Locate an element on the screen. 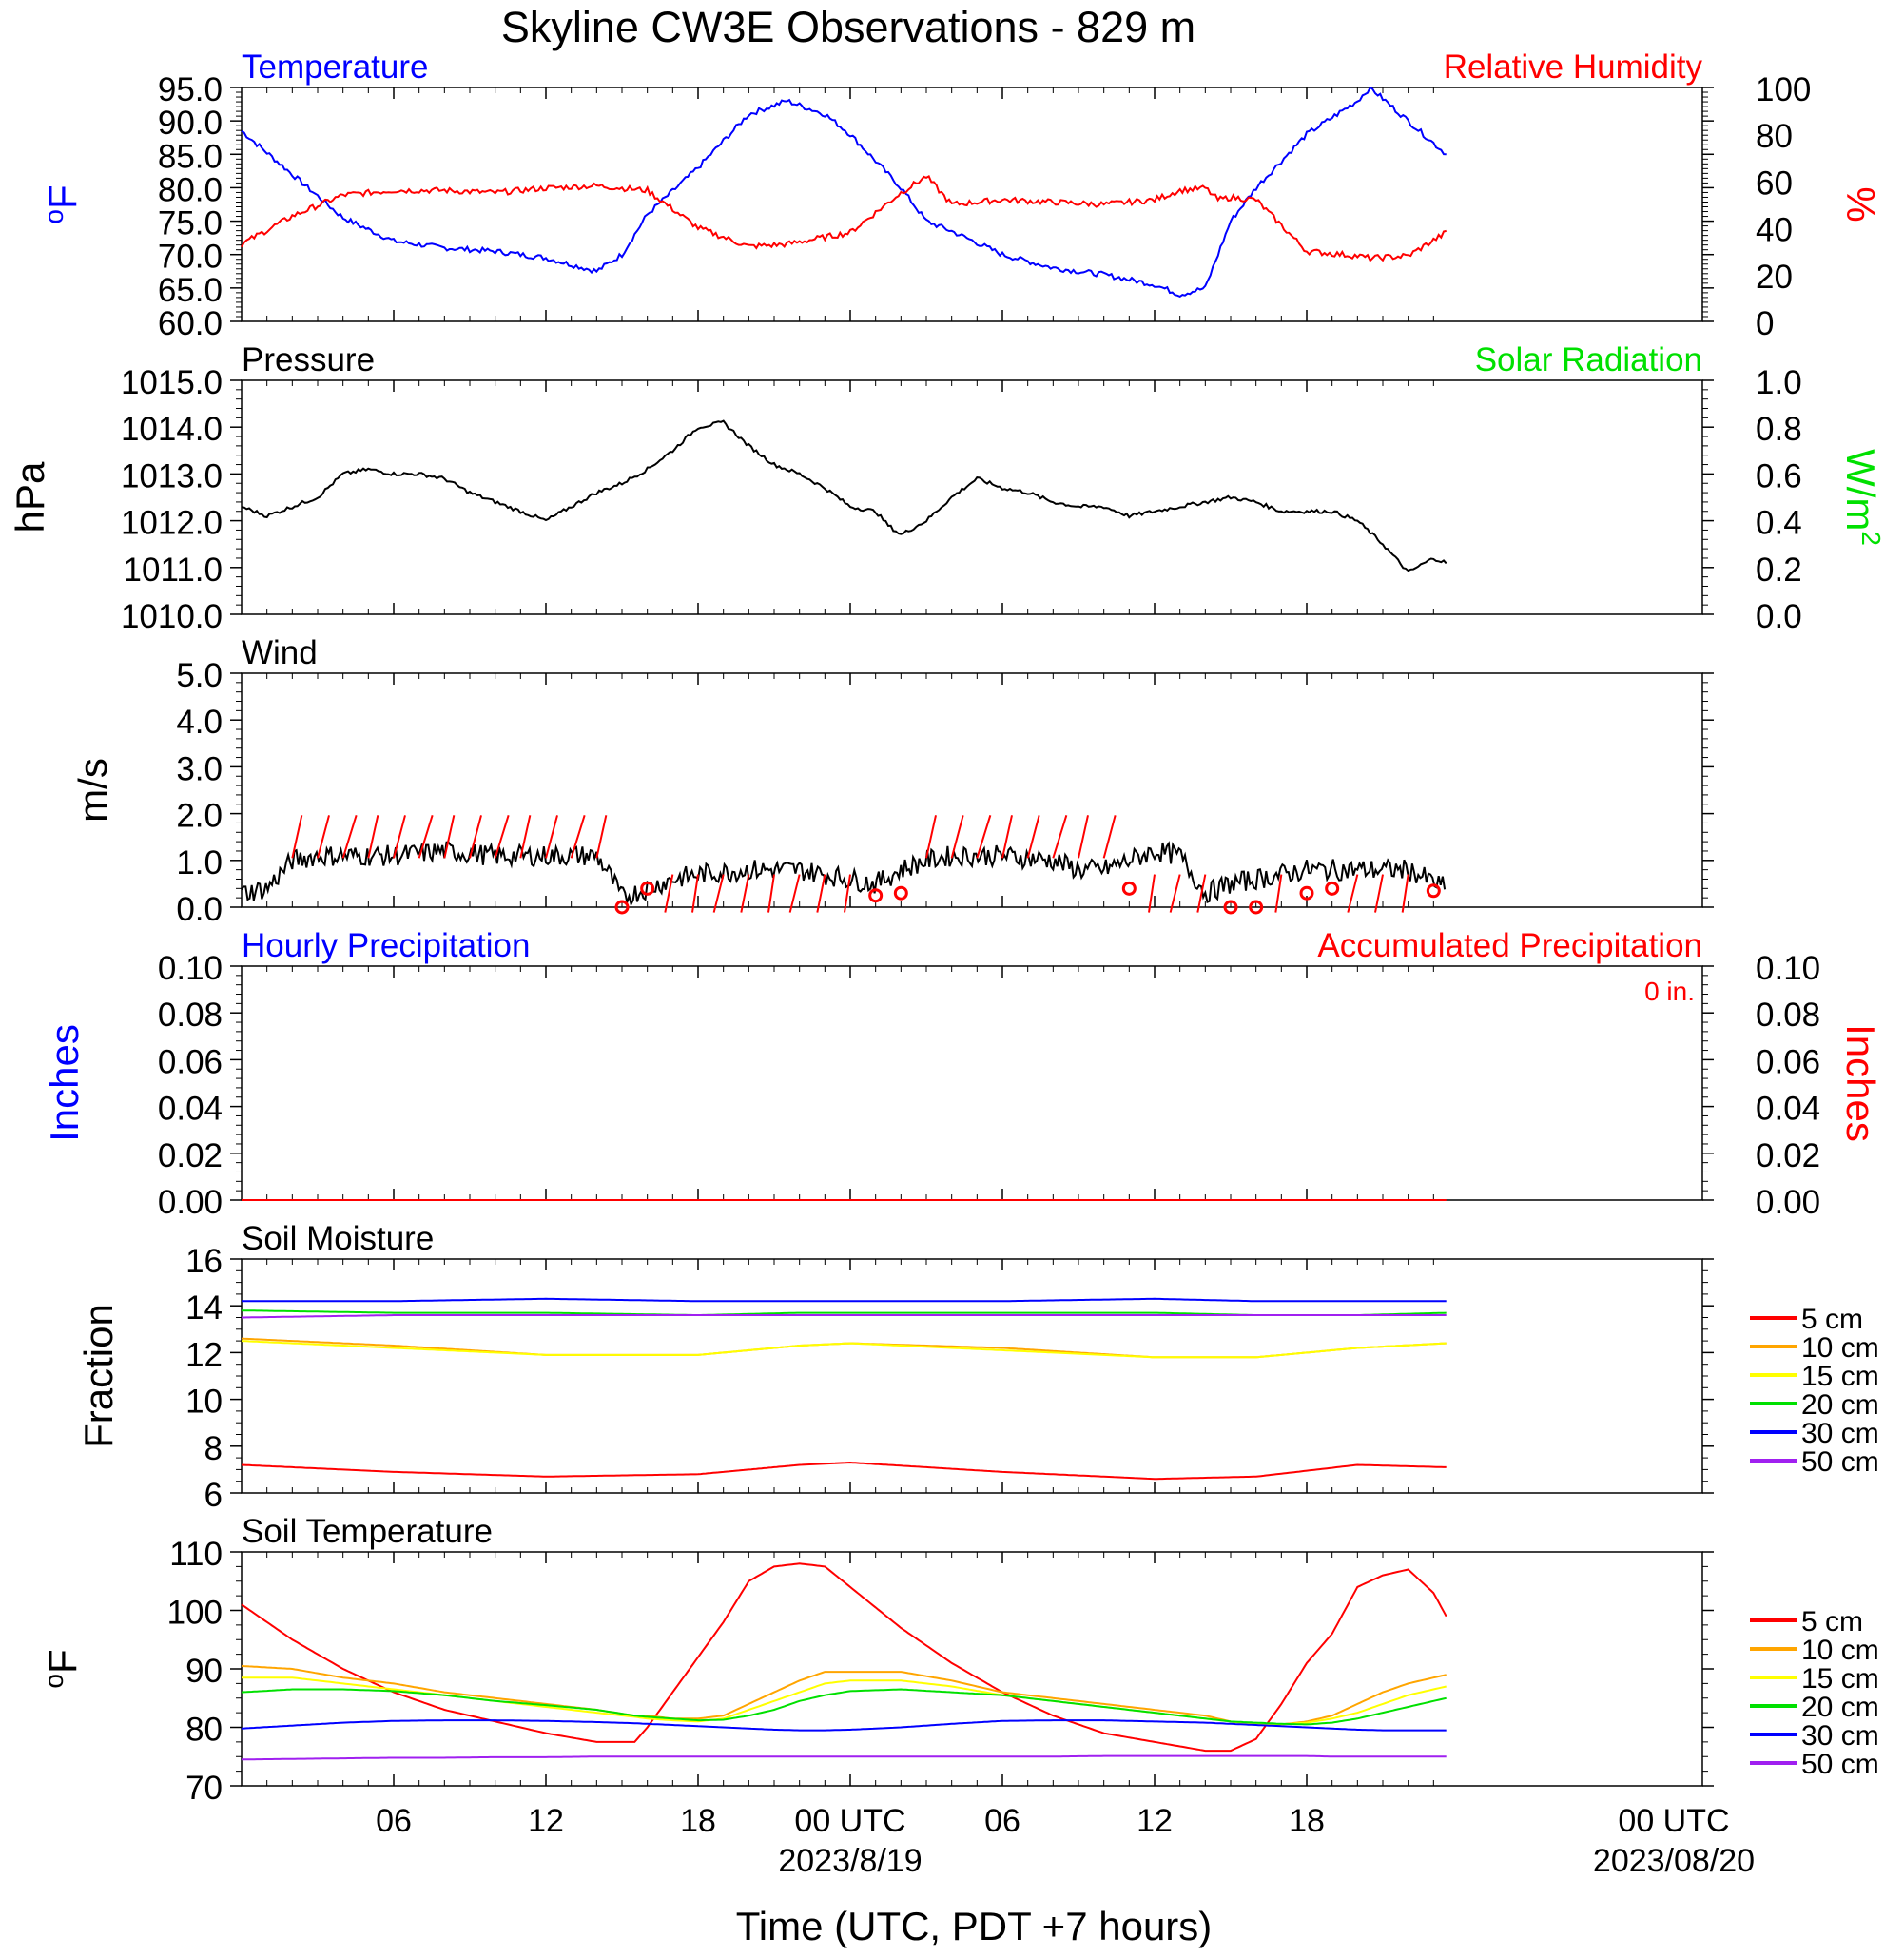 The image size is (1904, 1957). y-tick-label: 85.0 is located at coordinates (190, 156).